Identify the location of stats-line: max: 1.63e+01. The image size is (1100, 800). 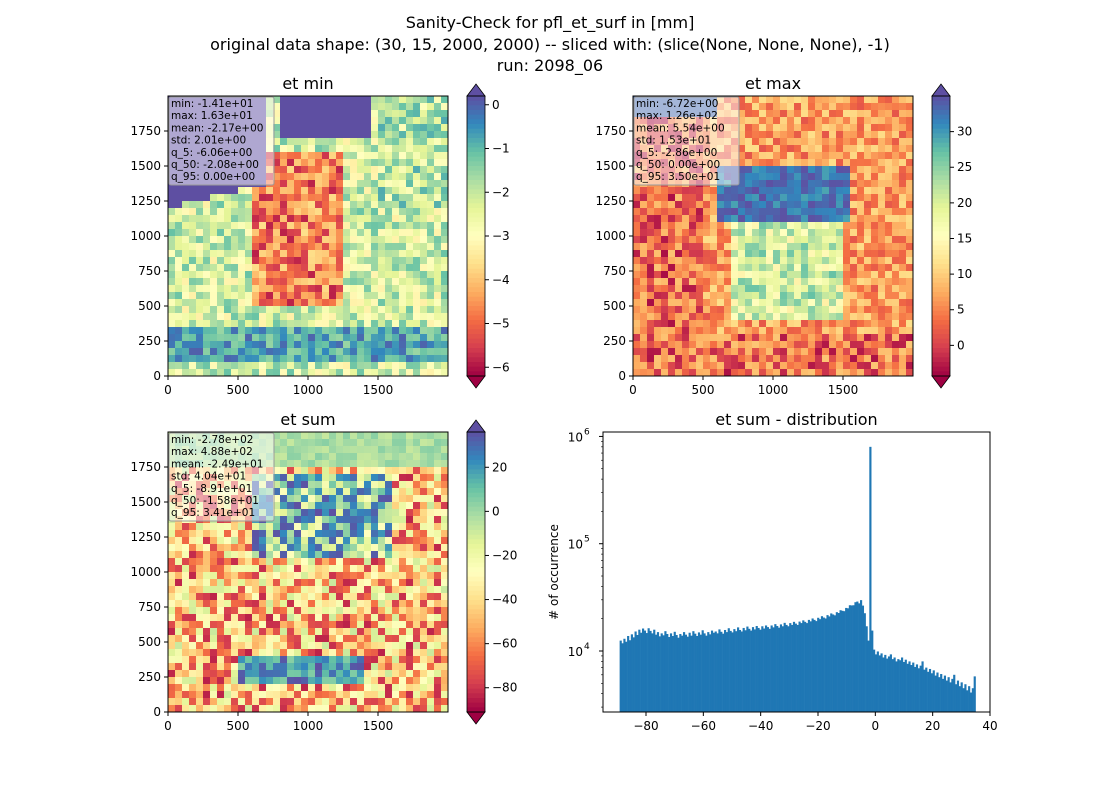
(212, 116).